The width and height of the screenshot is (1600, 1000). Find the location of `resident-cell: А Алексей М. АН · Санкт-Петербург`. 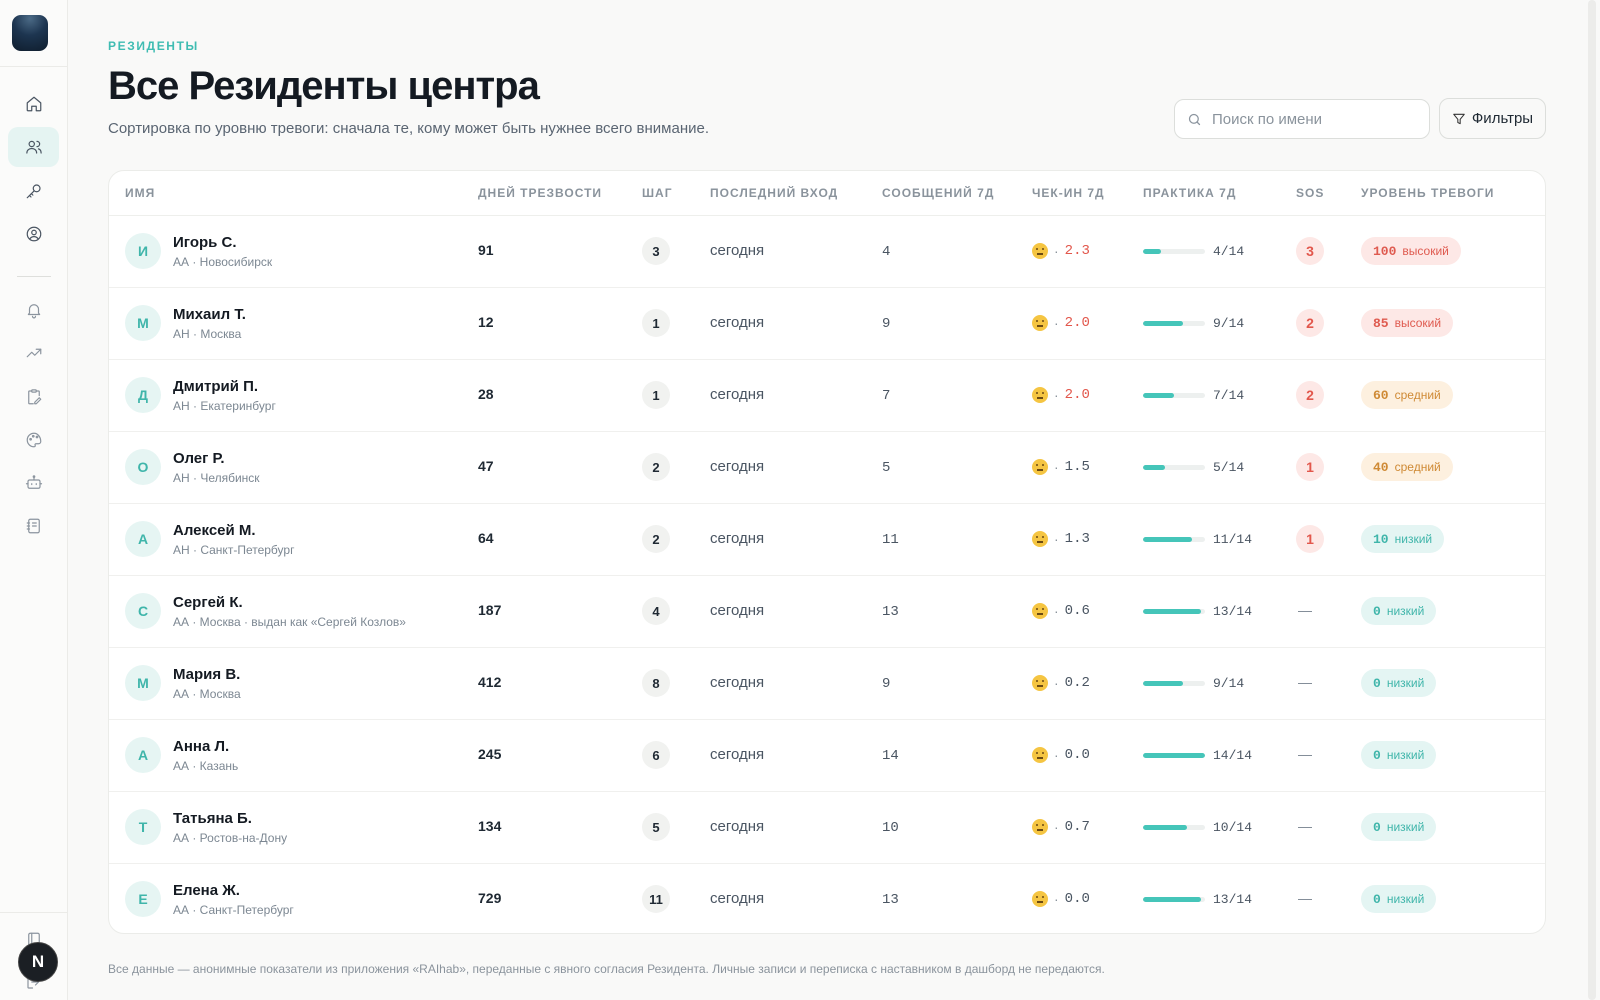

resident-cell: А Алексей М. АН · Санкт-Петербург is located at coordinates (301, 539).